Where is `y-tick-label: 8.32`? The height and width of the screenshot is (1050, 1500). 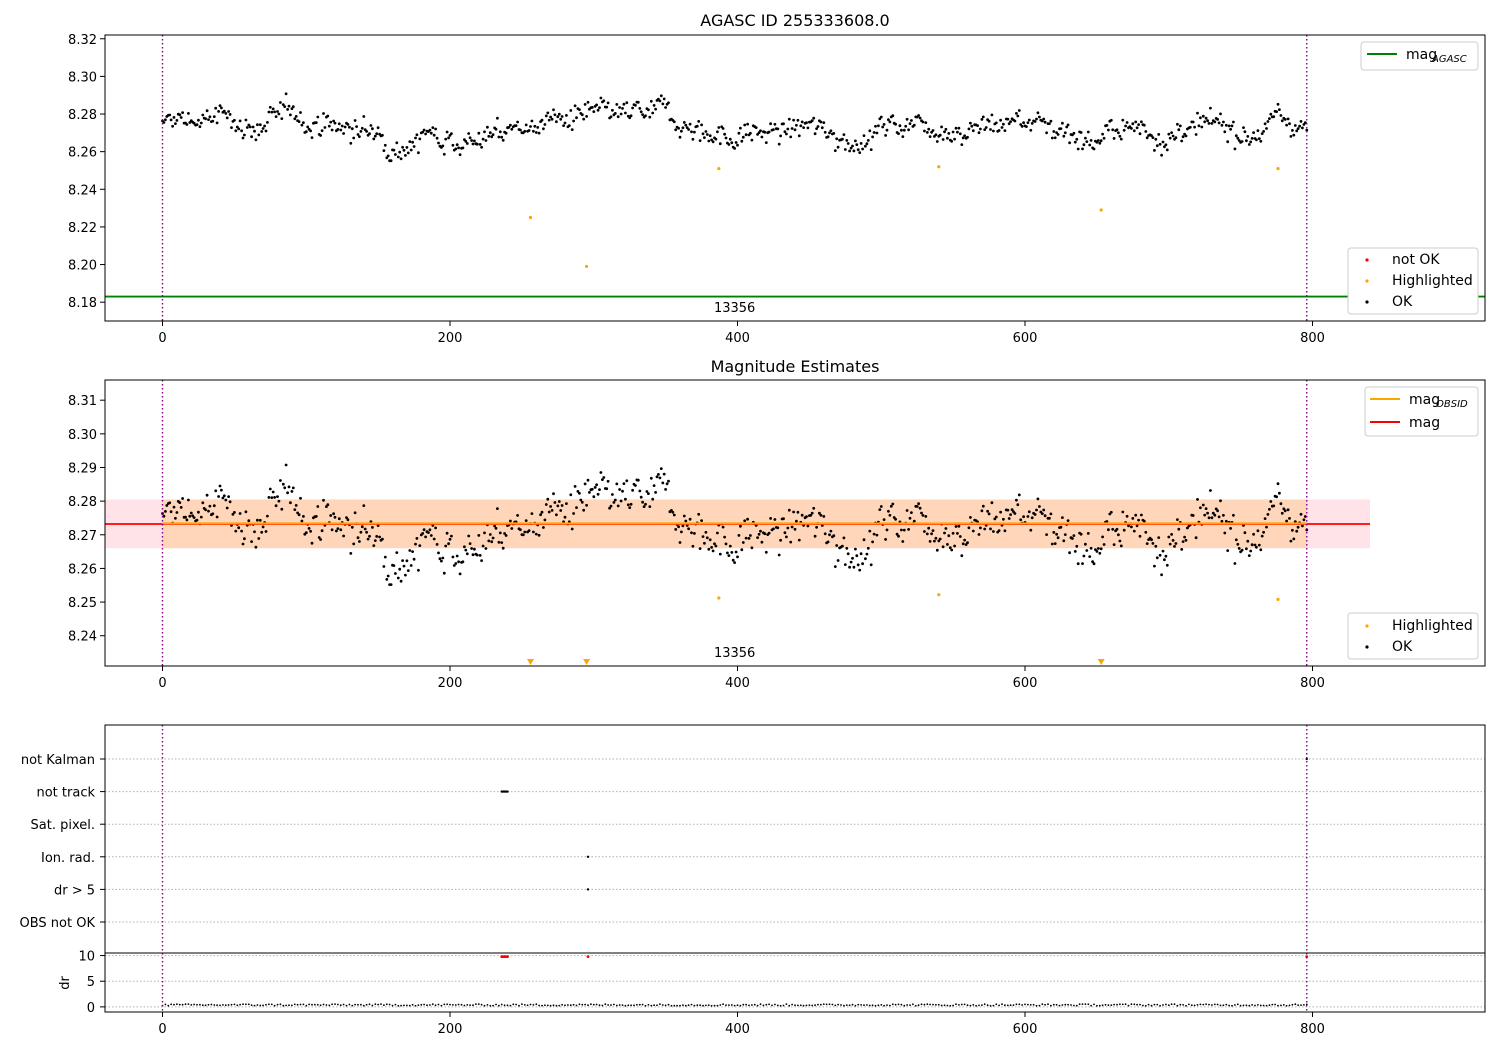
y-tick-label: 8.32 is located at coordinates (82, 40).